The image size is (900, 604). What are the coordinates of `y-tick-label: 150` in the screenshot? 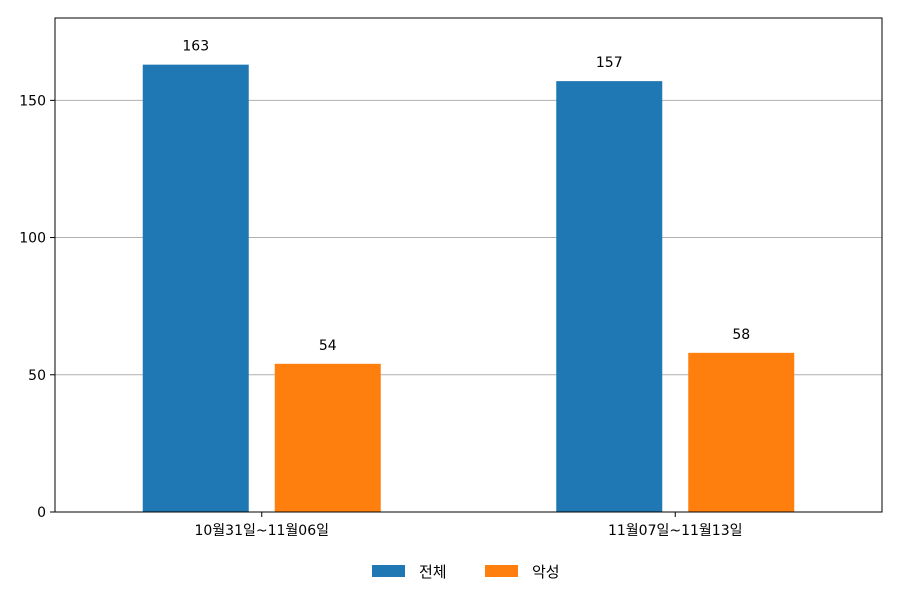 It's located at (32, 101).